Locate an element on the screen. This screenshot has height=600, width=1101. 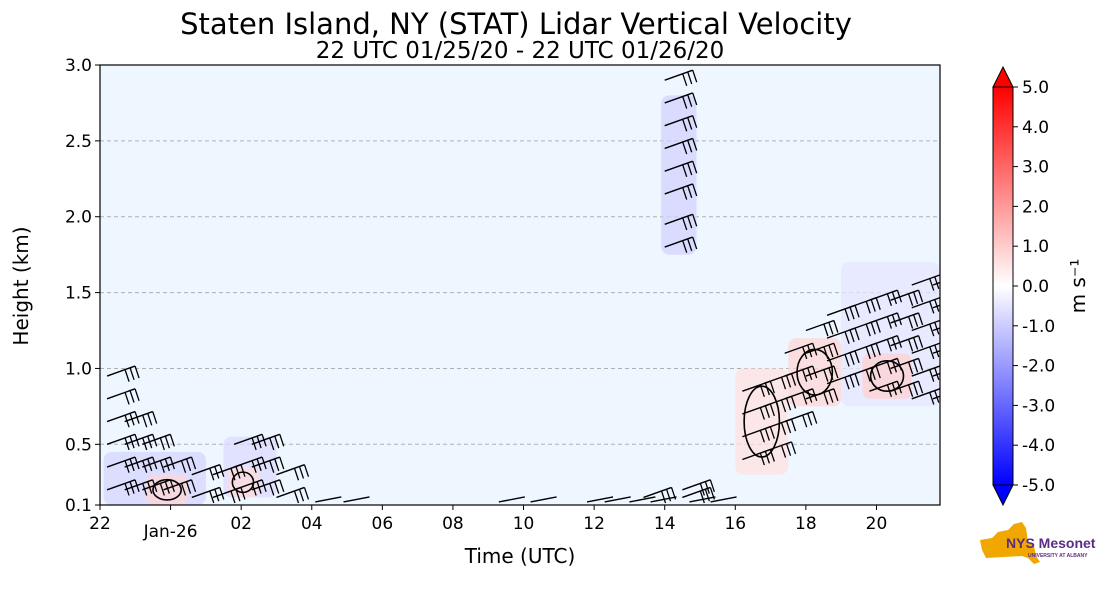
contour-line is located at coordinates (887, 376).